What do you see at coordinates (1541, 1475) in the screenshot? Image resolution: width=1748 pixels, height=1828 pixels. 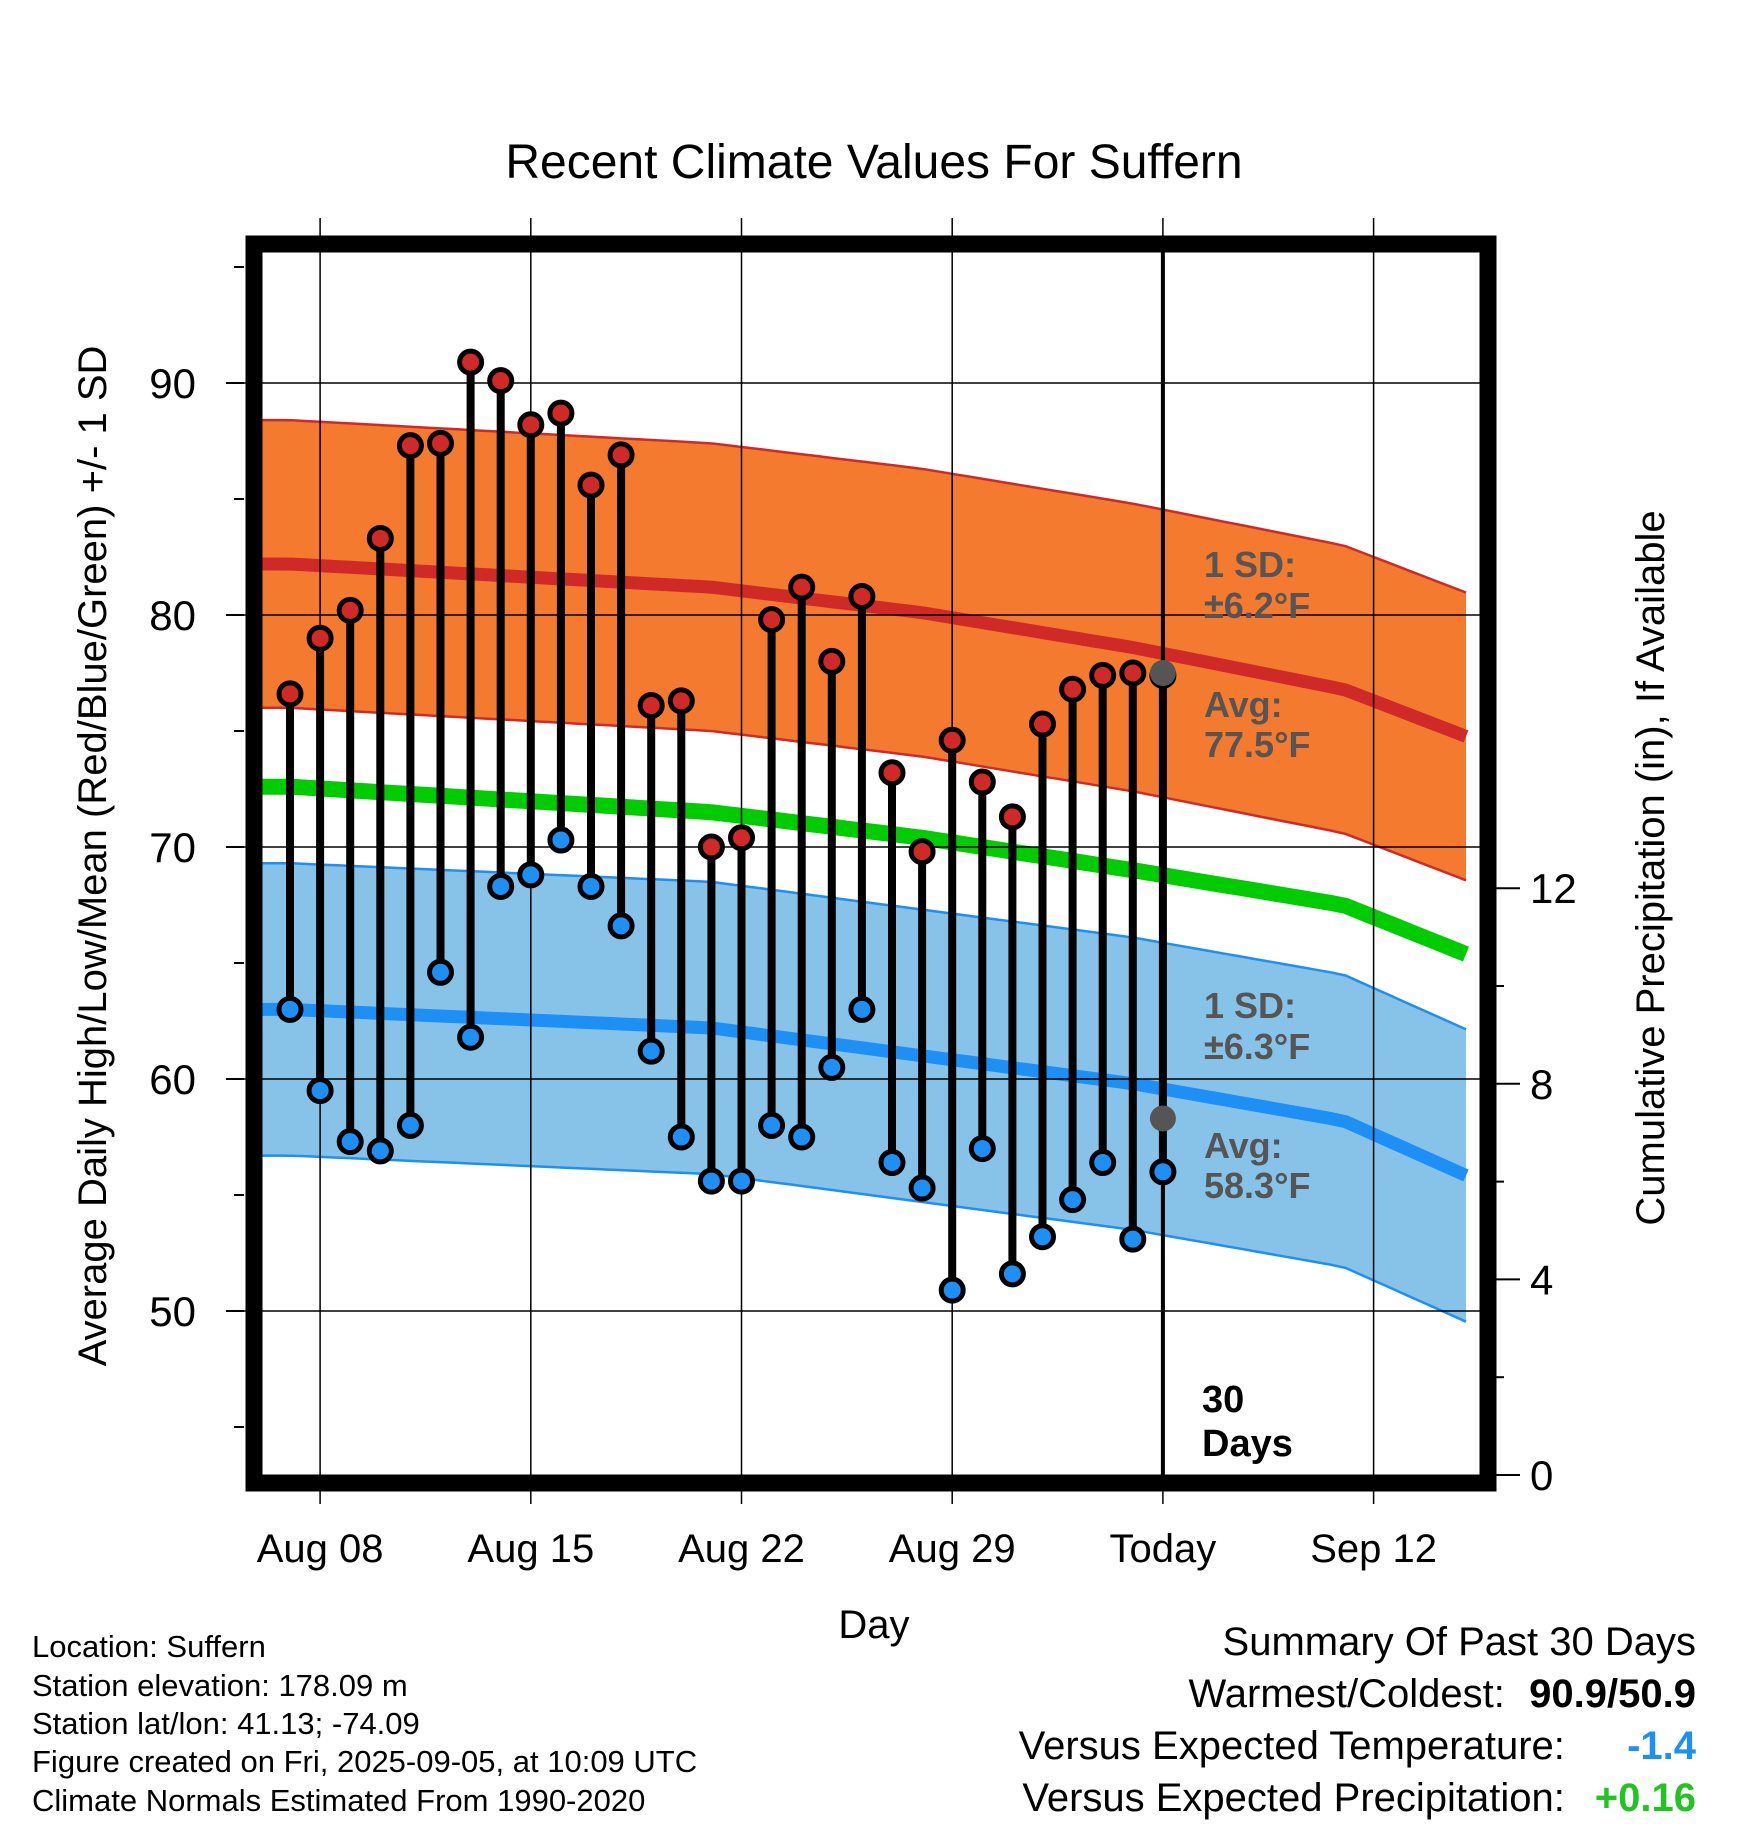 I see `y2-tick-label: 0` at bounding box center [1541, 1475].